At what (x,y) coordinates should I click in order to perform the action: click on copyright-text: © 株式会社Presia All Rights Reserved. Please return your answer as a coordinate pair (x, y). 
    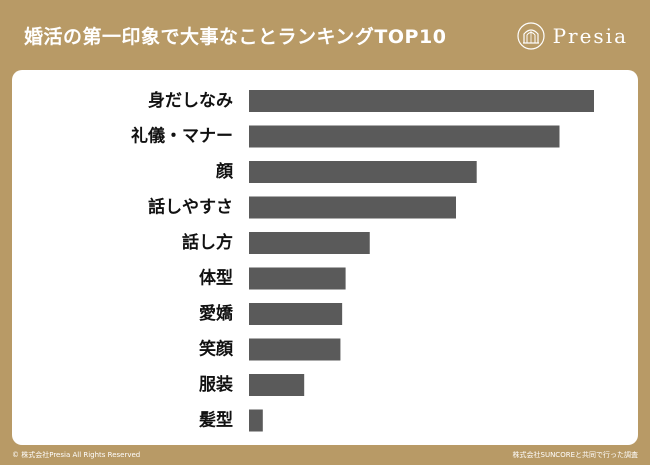
    Looking at the image, I should click on (76, 455).